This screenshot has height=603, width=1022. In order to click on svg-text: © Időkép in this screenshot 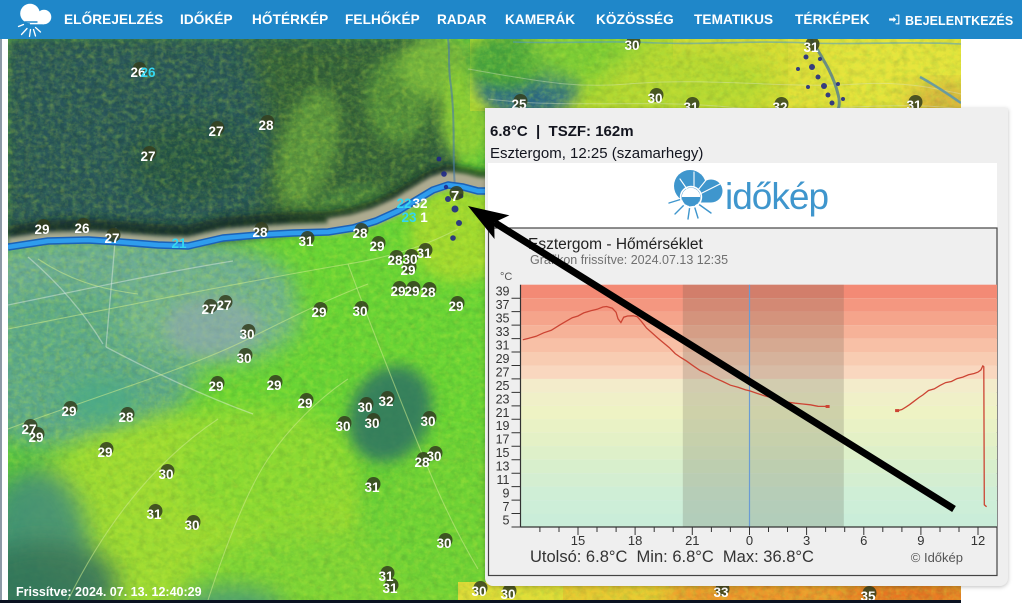, I will do `click(937, 557)`.